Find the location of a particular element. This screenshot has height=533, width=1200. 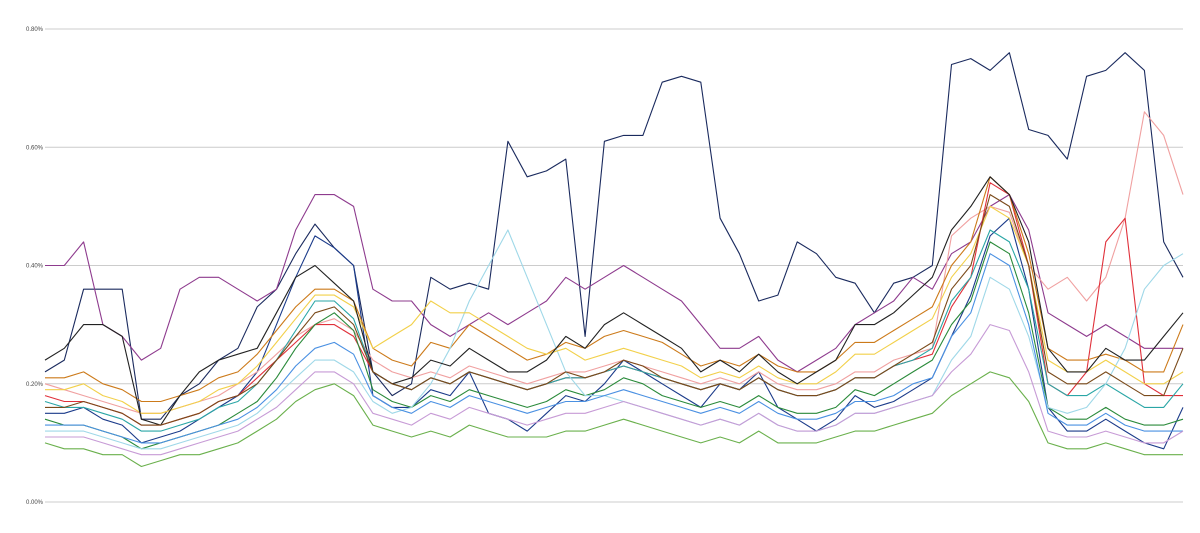

y-axis-tick-labels: 0.00% 0.20% 0.40% 0.60% 0.80% is located at coordinates (35, 266).